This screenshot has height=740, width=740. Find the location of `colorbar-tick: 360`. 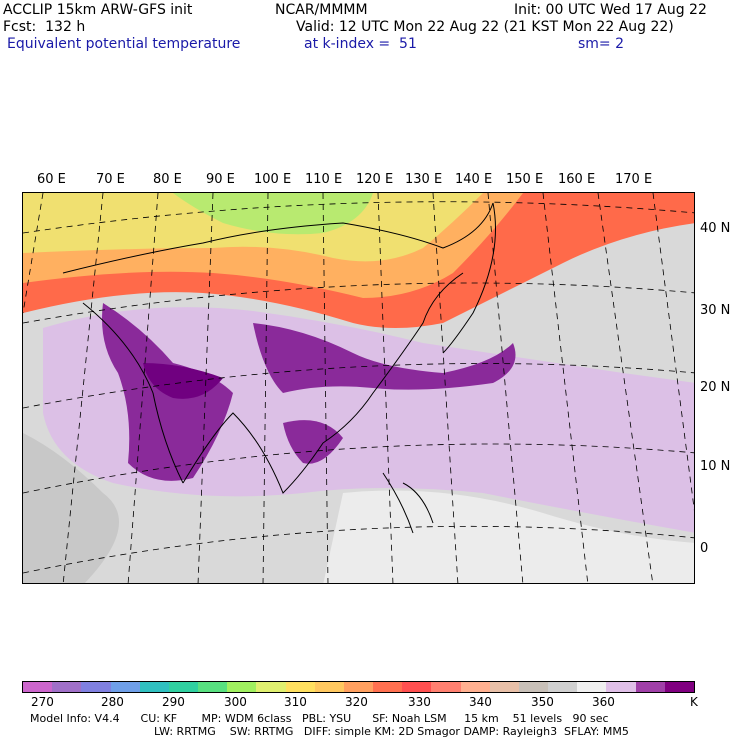

colorbar-tick: 360 is located at coordinates (603, 702).